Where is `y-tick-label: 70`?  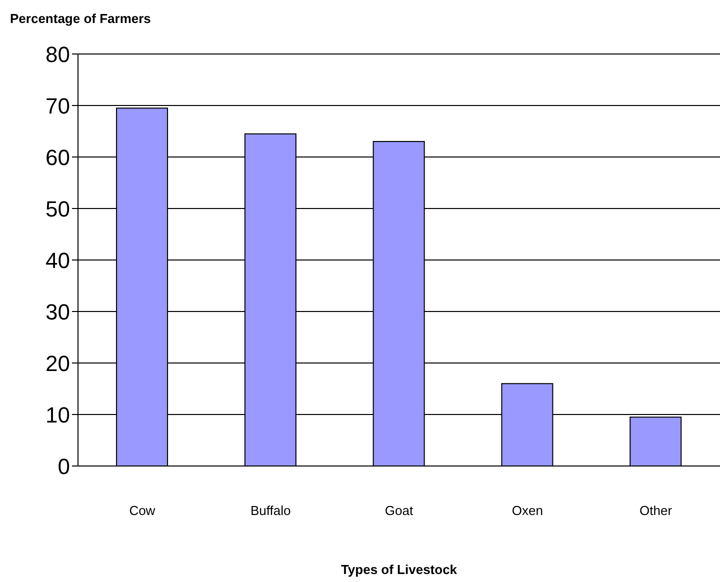
y-tick-label: 70 is located at coordinates (58, 105).